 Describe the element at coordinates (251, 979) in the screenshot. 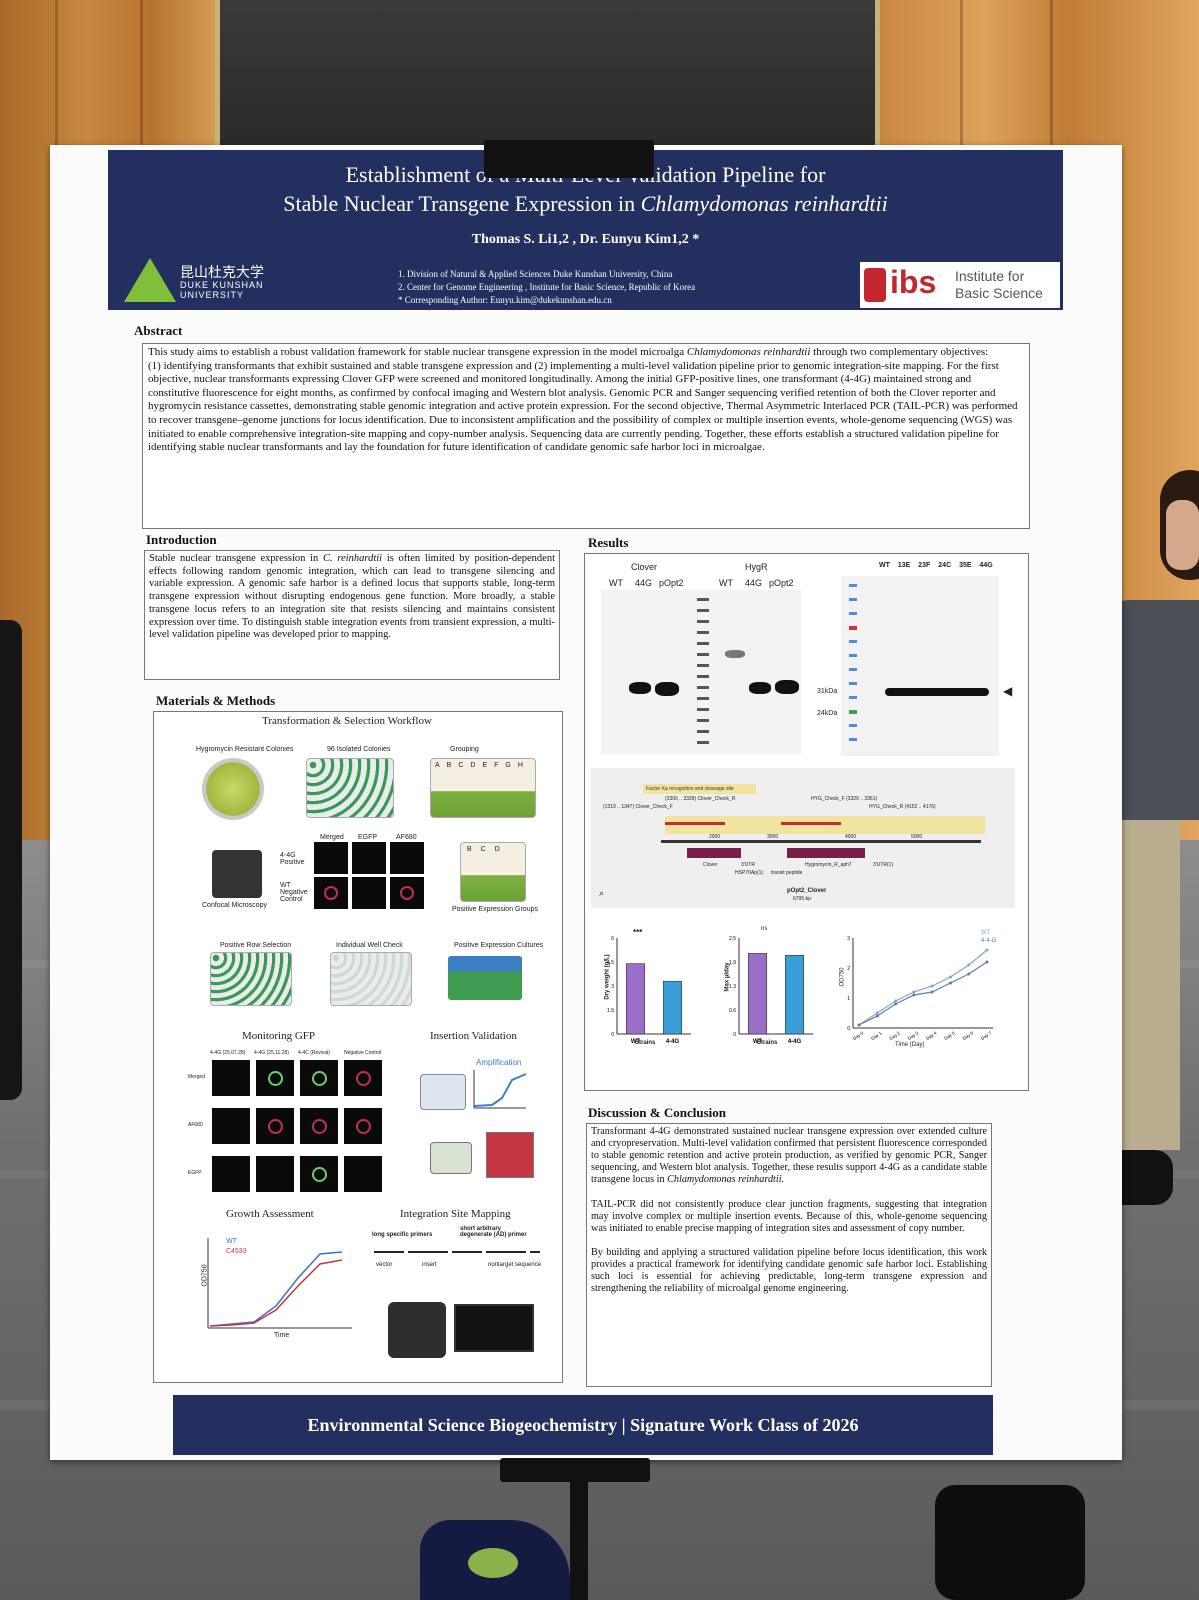

I see `row-selection-plate` at that location.